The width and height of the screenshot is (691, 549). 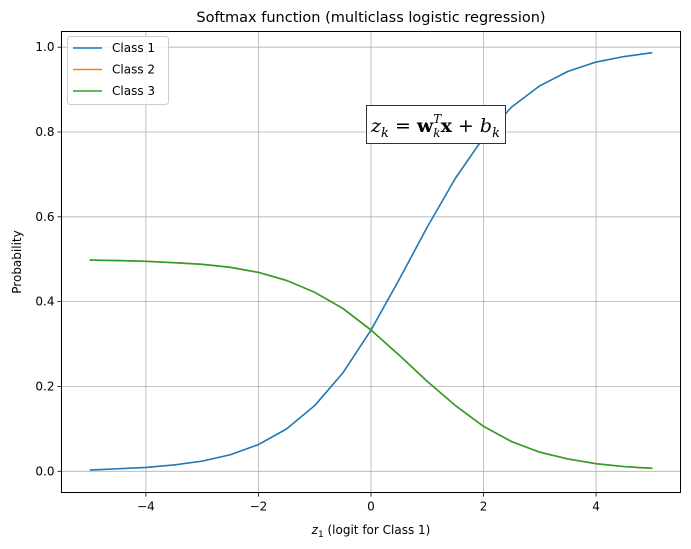 What do you see at coordinates (403, 126) in the screenshot?
I see `eq-equals: =` at bounding box center [403, 126].